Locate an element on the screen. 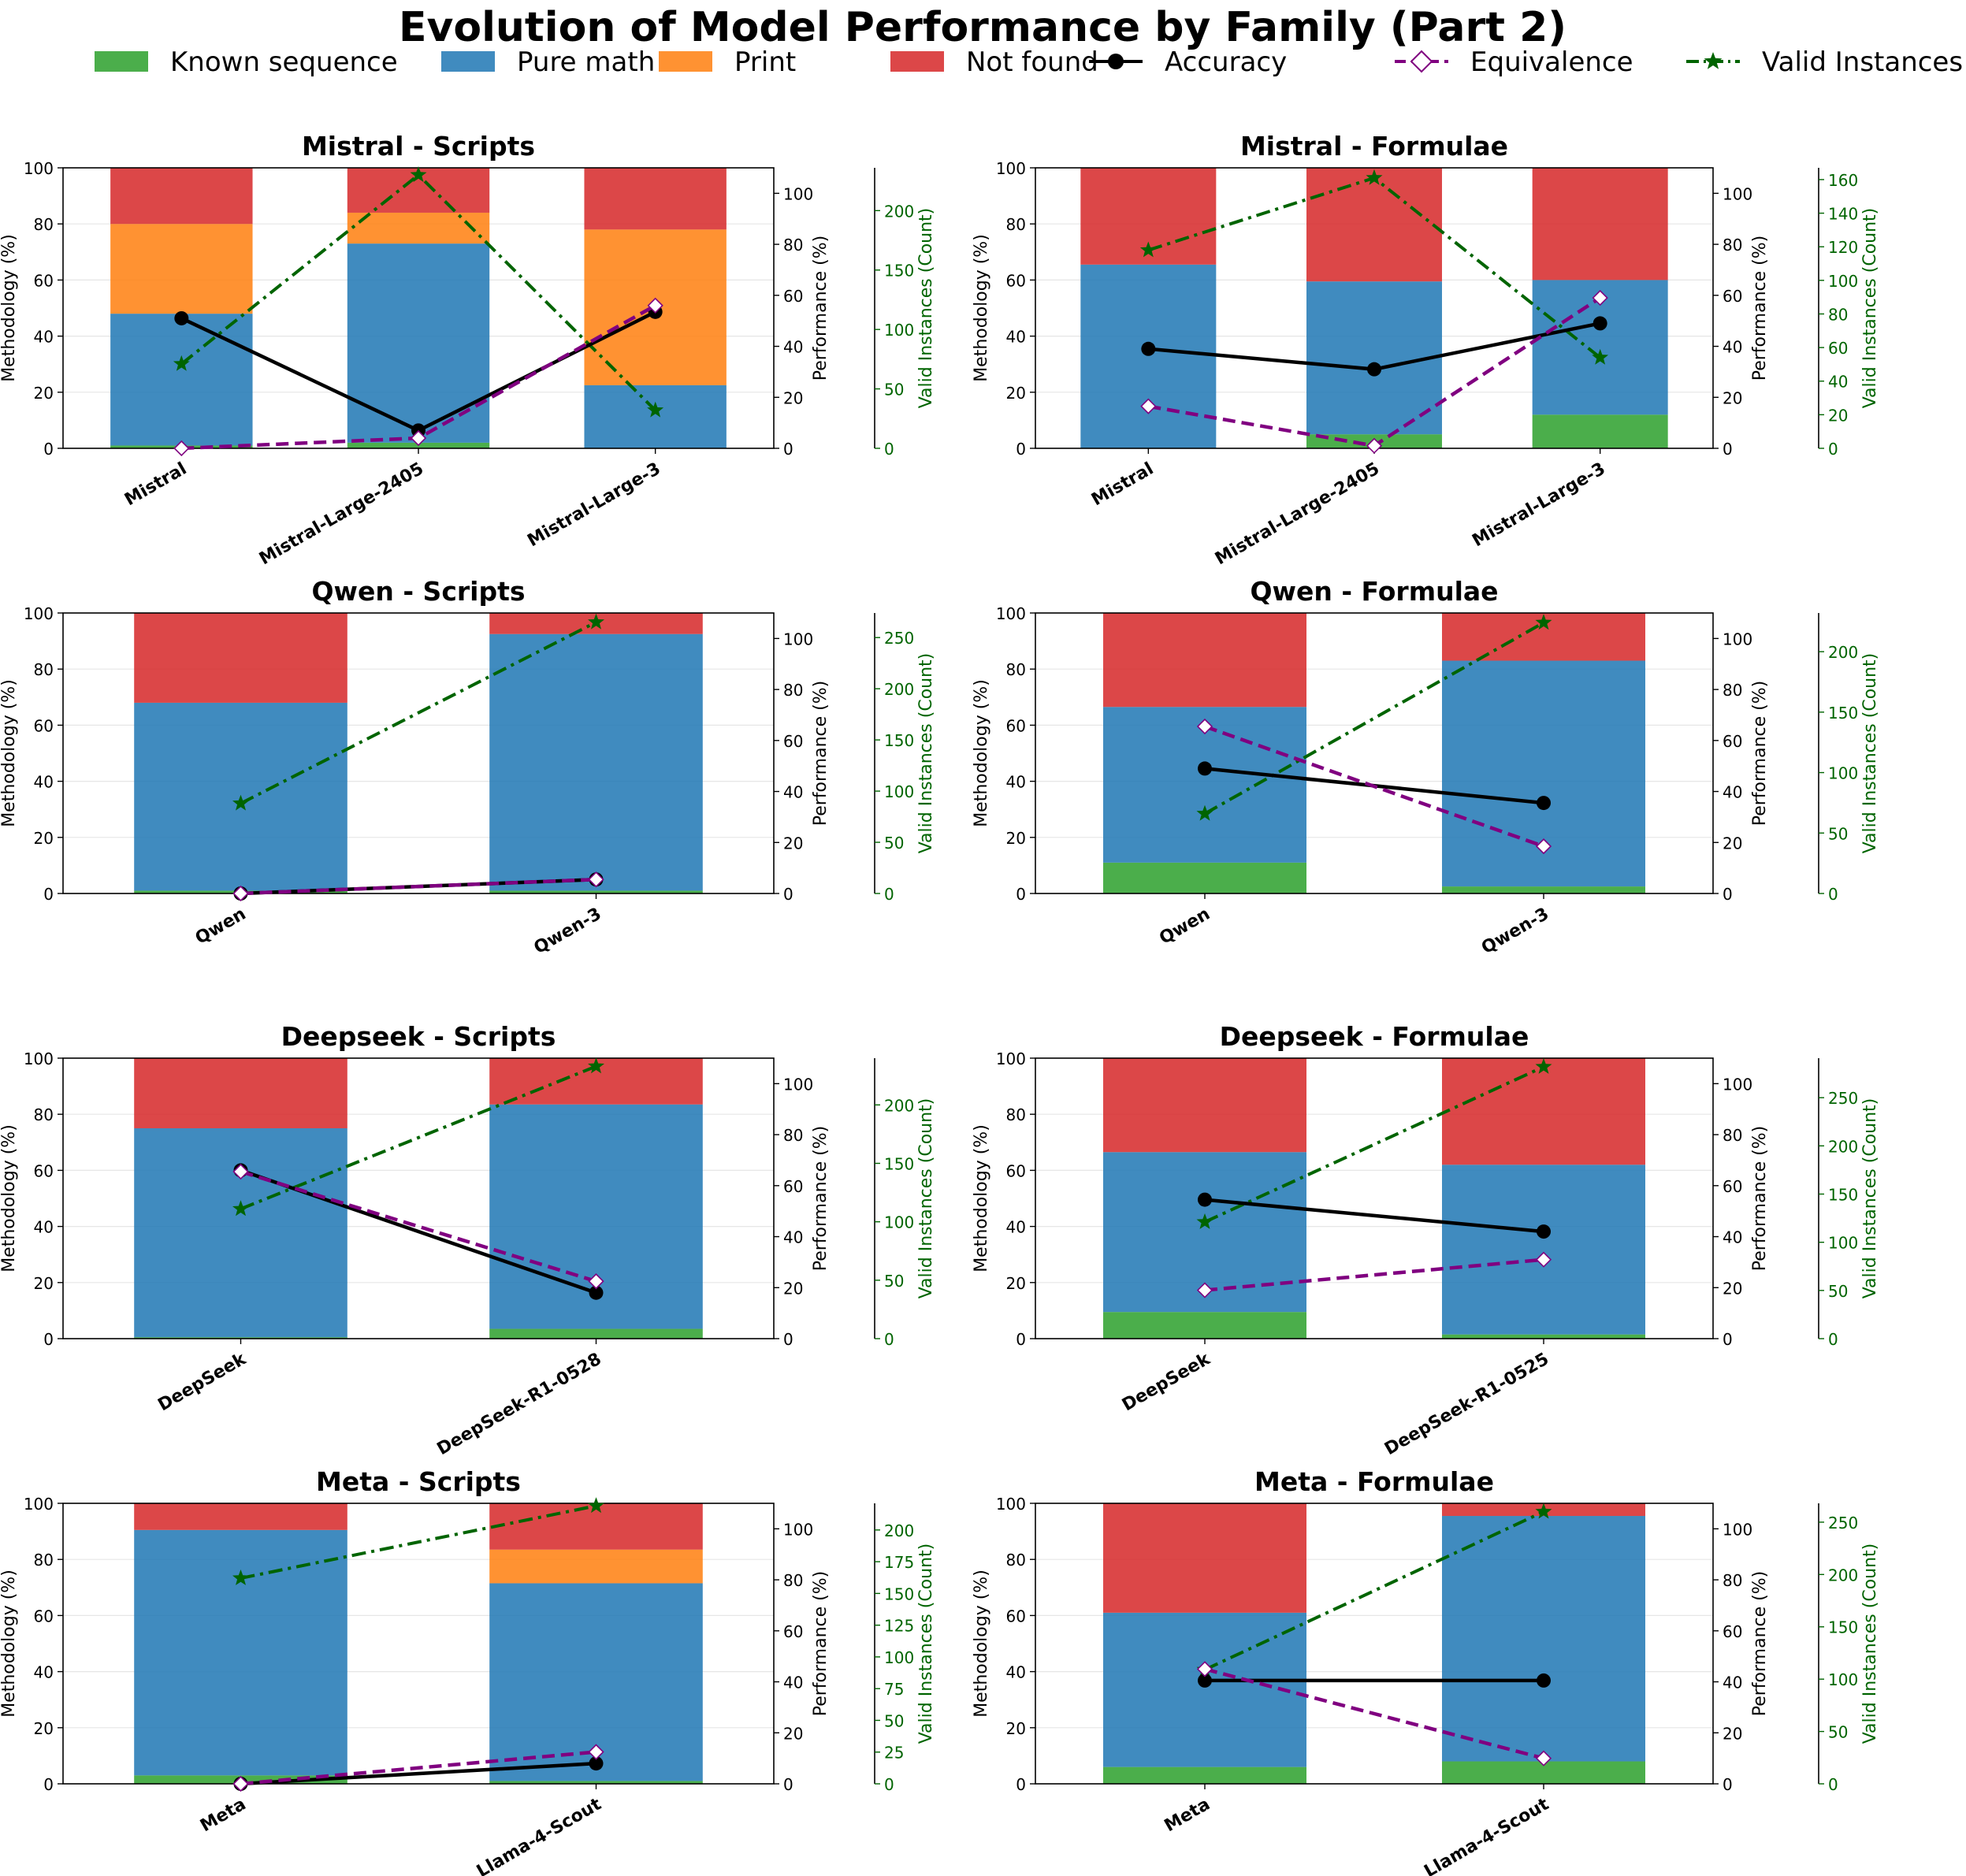  valid-tick-label: 140 is located at coordinates (1843, 214).